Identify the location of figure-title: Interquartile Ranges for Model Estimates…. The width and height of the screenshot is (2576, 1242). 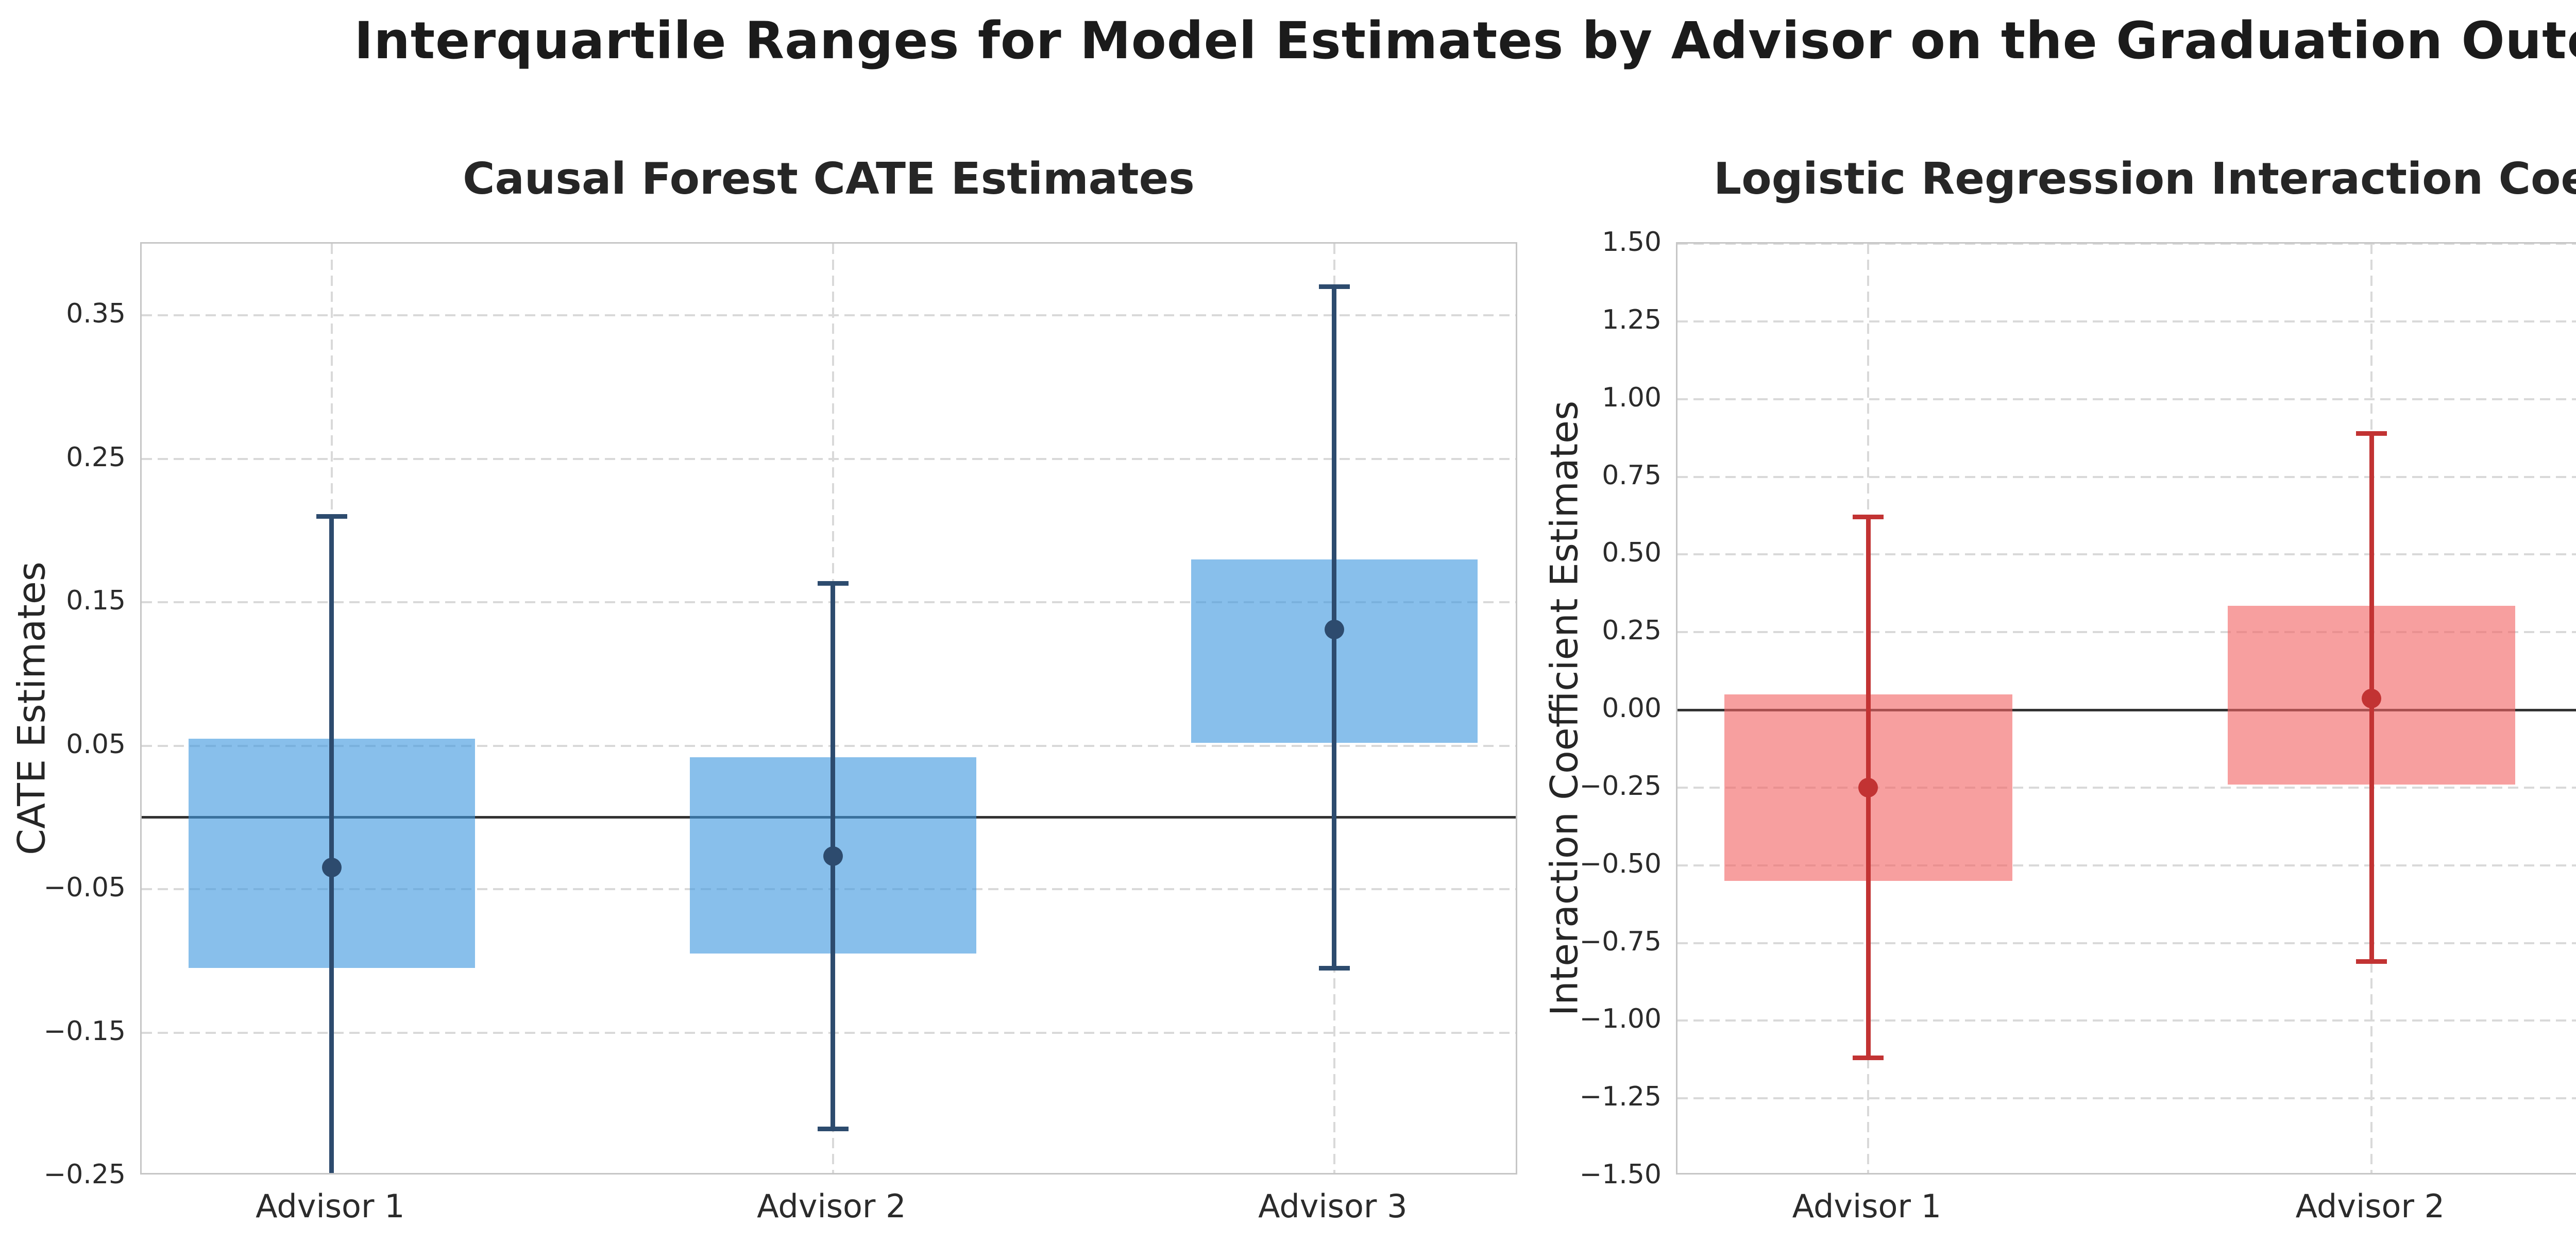
(1465, 41).